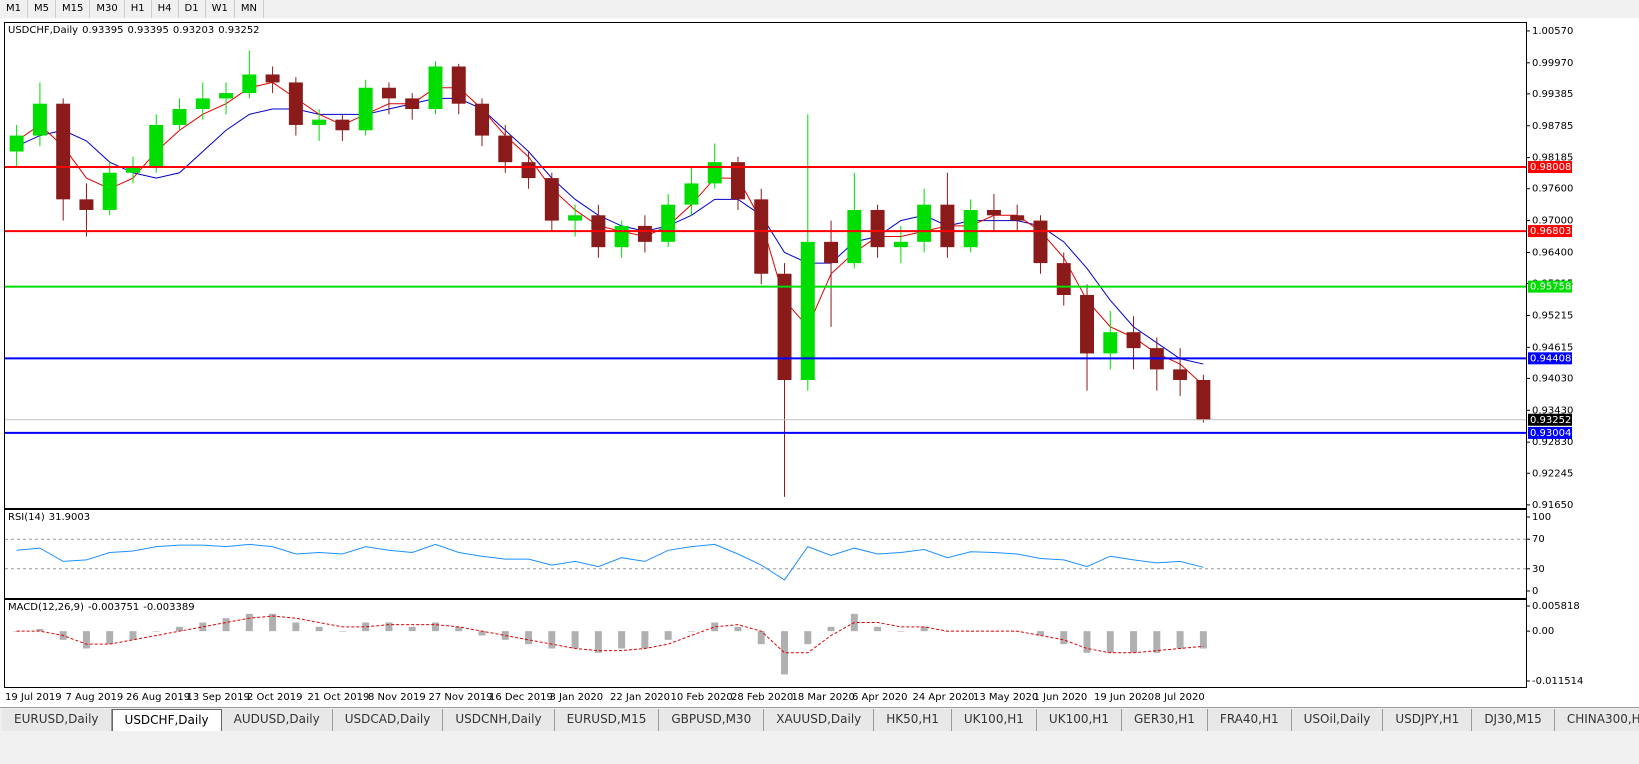  Describe the element at coordinates (165, 9) in the screenshot. I see `timeframe-button: H4` at that location.